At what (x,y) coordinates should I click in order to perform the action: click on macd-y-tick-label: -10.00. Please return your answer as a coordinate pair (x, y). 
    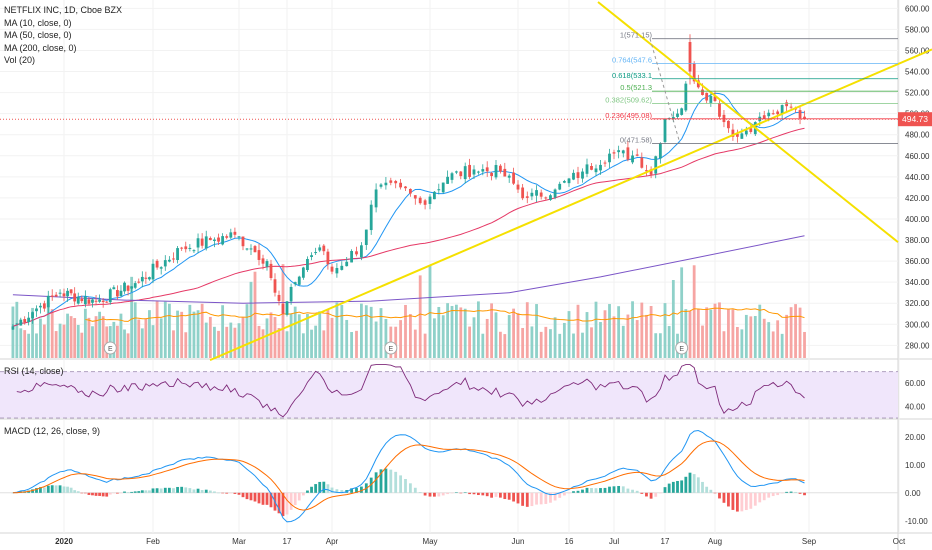
    Looking at the image, I should click on (916, 521).